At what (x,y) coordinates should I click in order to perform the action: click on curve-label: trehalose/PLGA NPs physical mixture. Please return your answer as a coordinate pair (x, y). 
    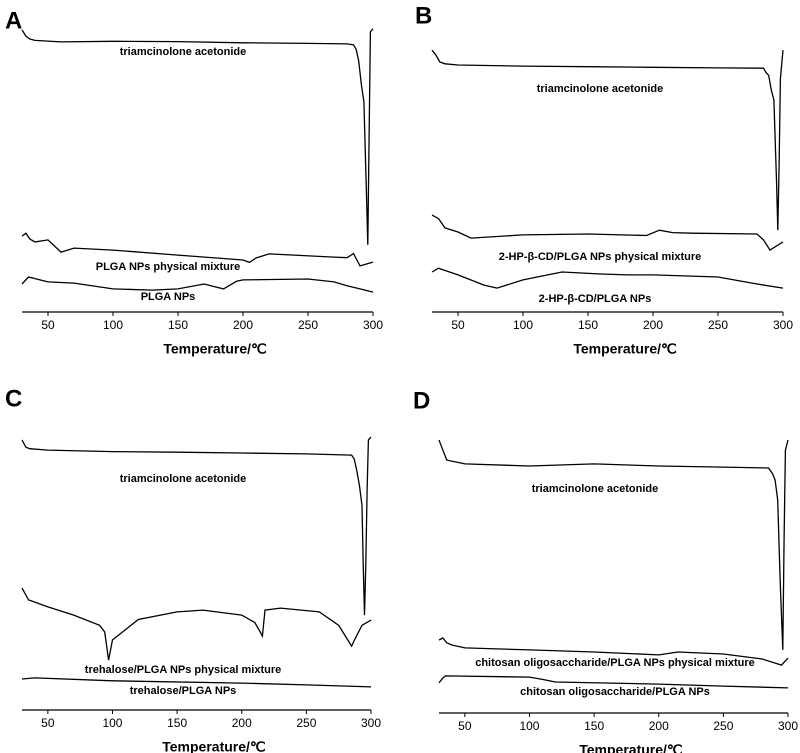
    Looking at the image, I should click on (183, 670).